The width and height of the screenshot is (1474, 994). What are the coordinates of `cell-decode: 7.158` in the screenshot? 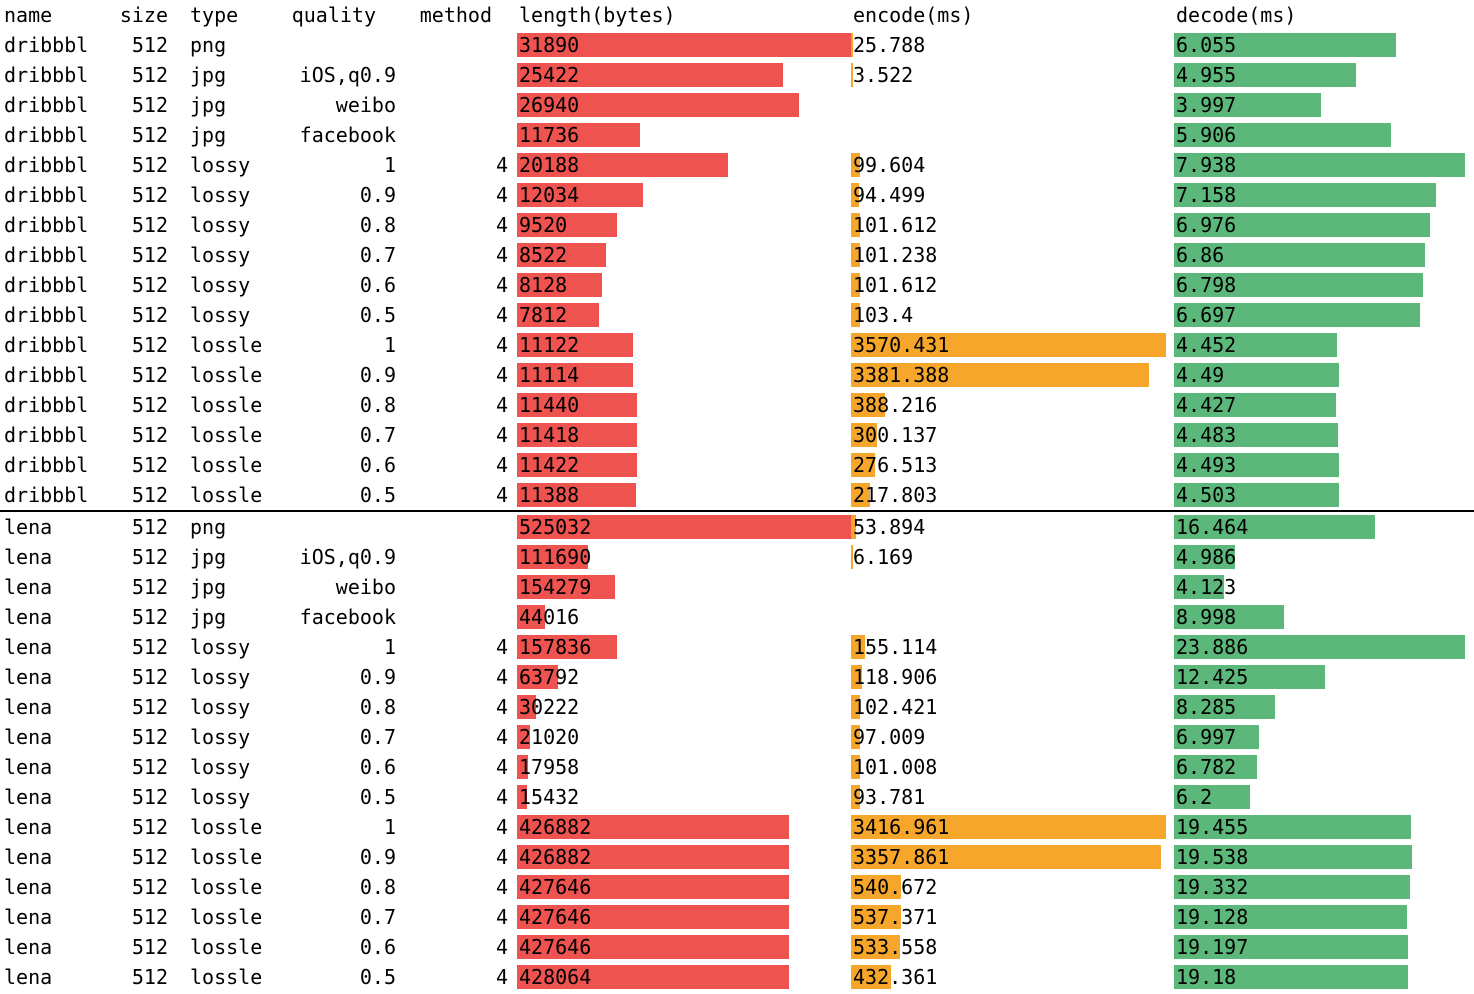 It's located at (1324, 195).